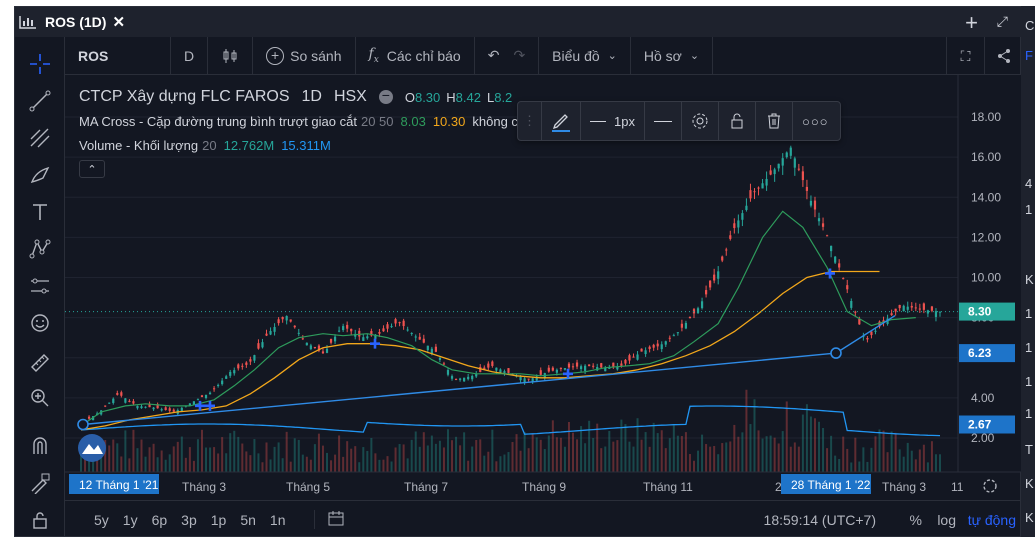  What do you see at coordinates (915, 520) in the screenshot?
I see `percent-toggle: %` at bounding box center [915, 520].